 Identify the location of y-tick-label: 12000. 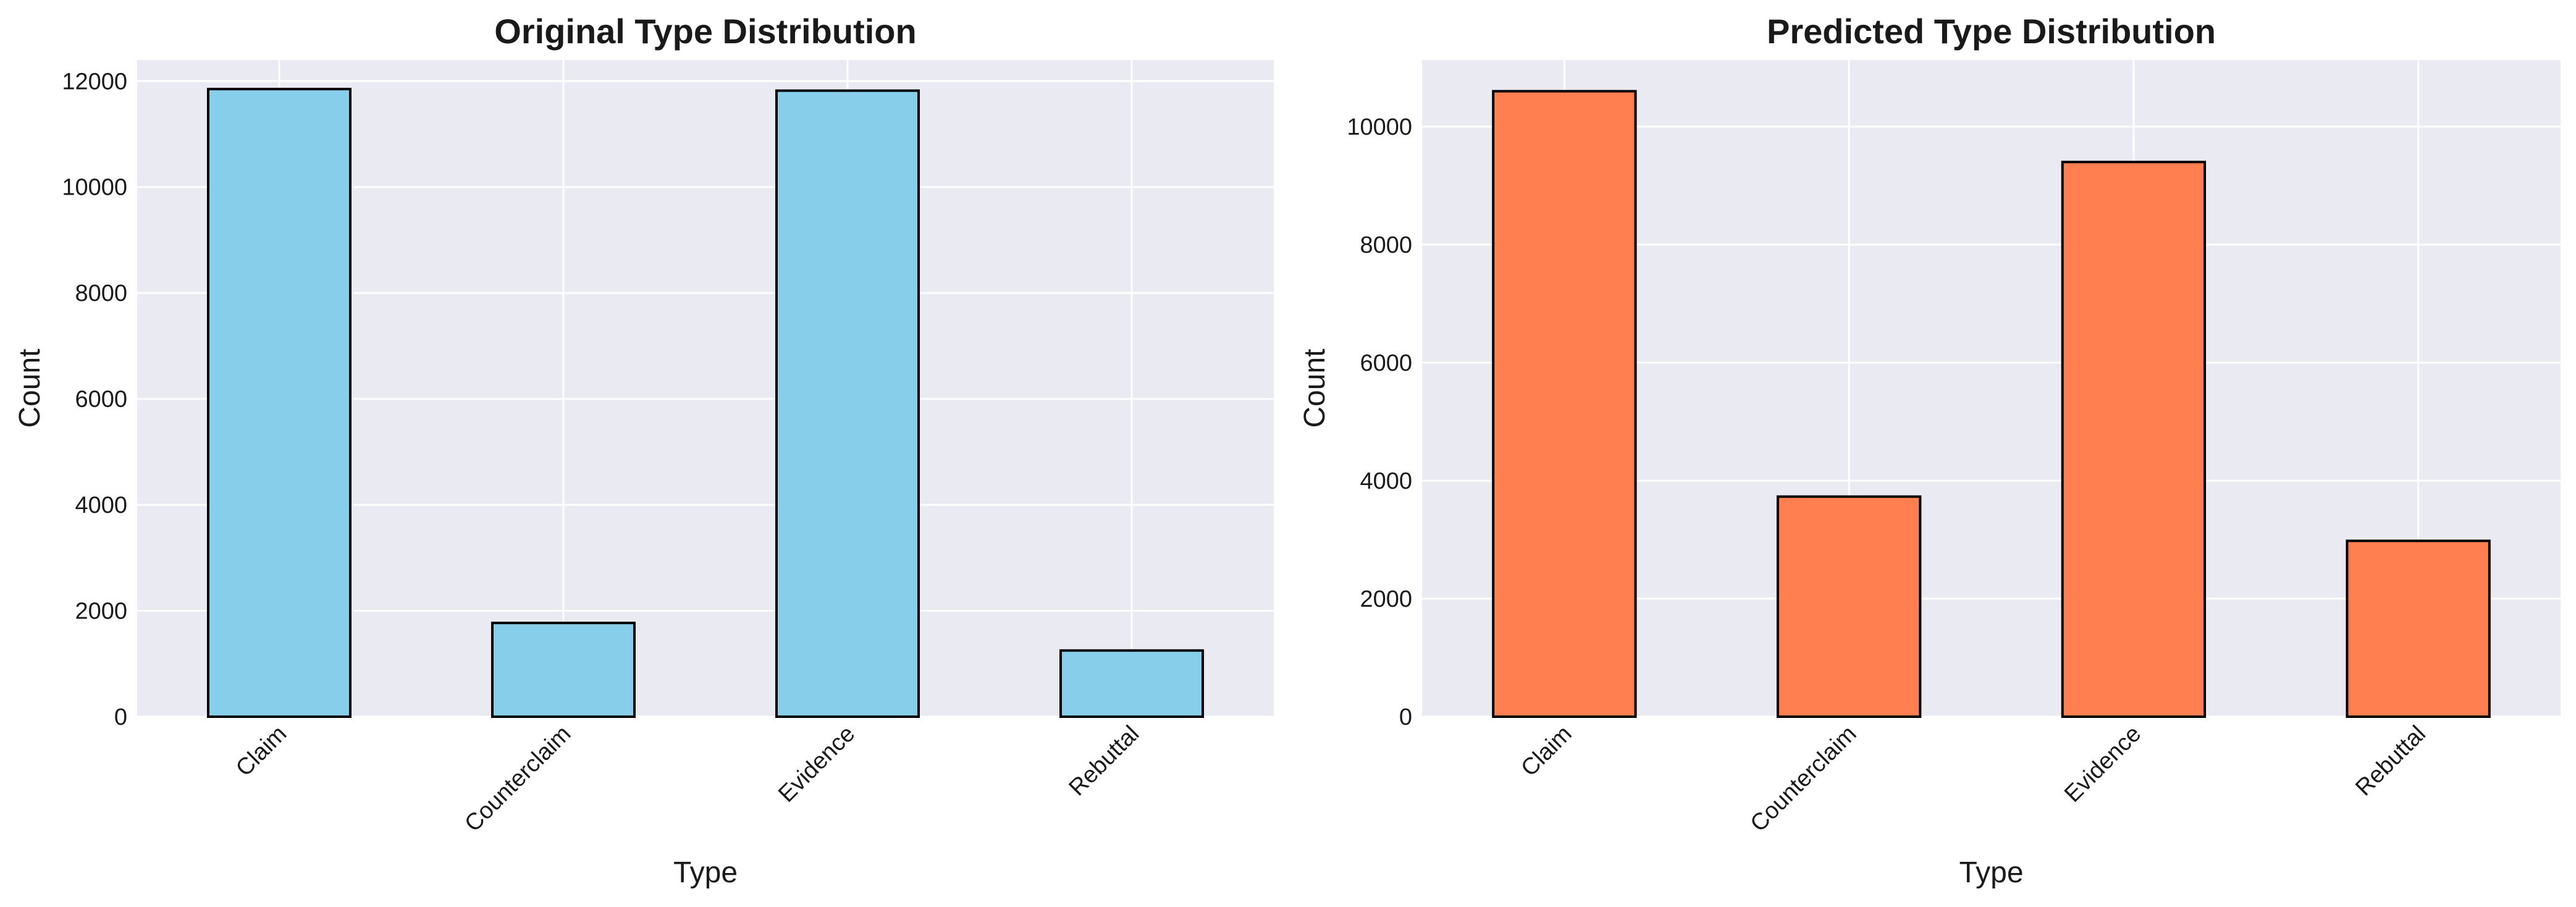
(94, 82).